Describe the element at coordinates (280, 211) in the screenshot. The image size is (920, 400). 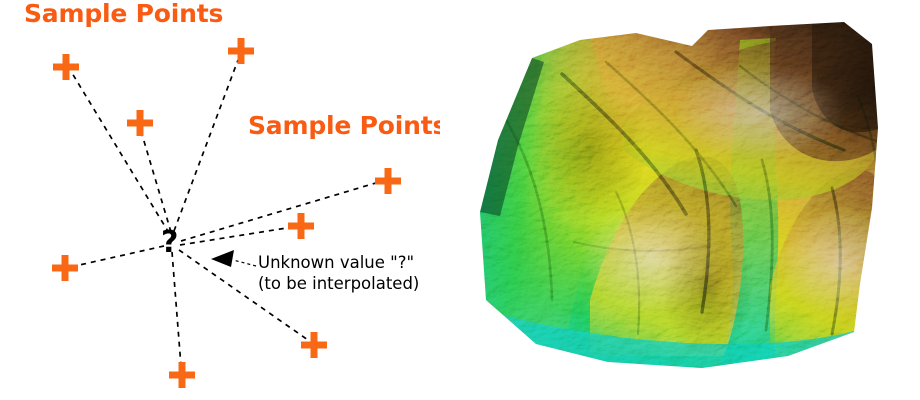
I see `ray-to-right-upper` at that location.